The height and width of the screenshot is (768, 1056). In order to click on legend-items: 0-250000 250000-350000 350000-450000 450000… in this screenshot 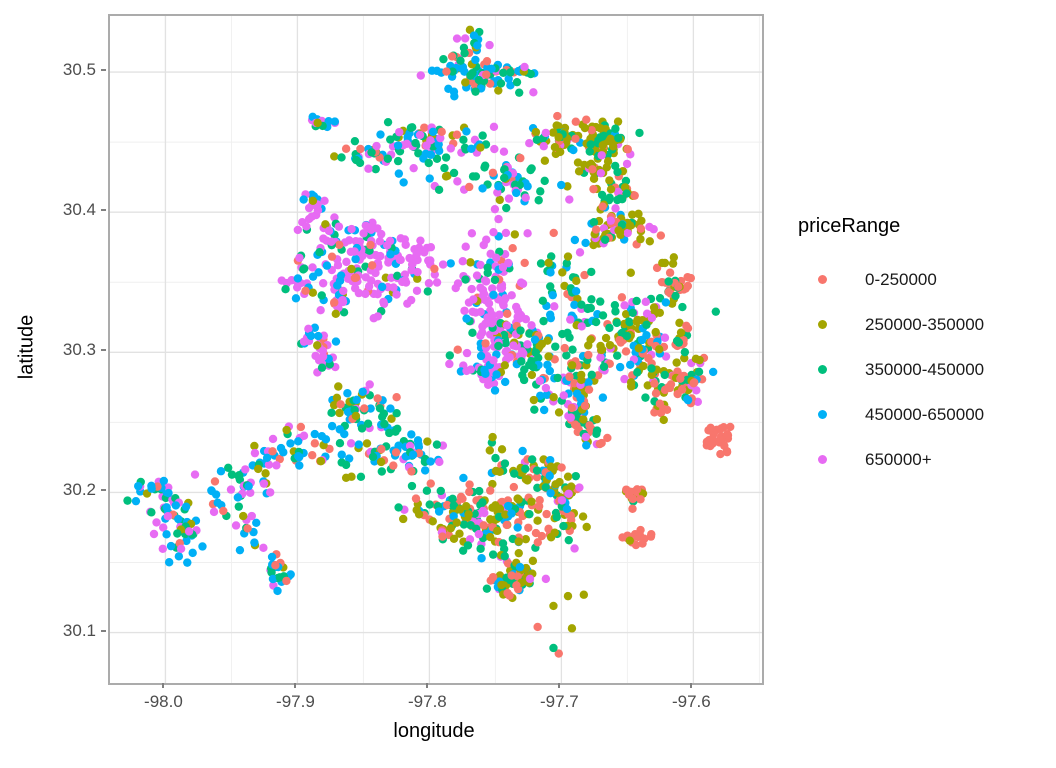, I will do `click(918, 369)`.